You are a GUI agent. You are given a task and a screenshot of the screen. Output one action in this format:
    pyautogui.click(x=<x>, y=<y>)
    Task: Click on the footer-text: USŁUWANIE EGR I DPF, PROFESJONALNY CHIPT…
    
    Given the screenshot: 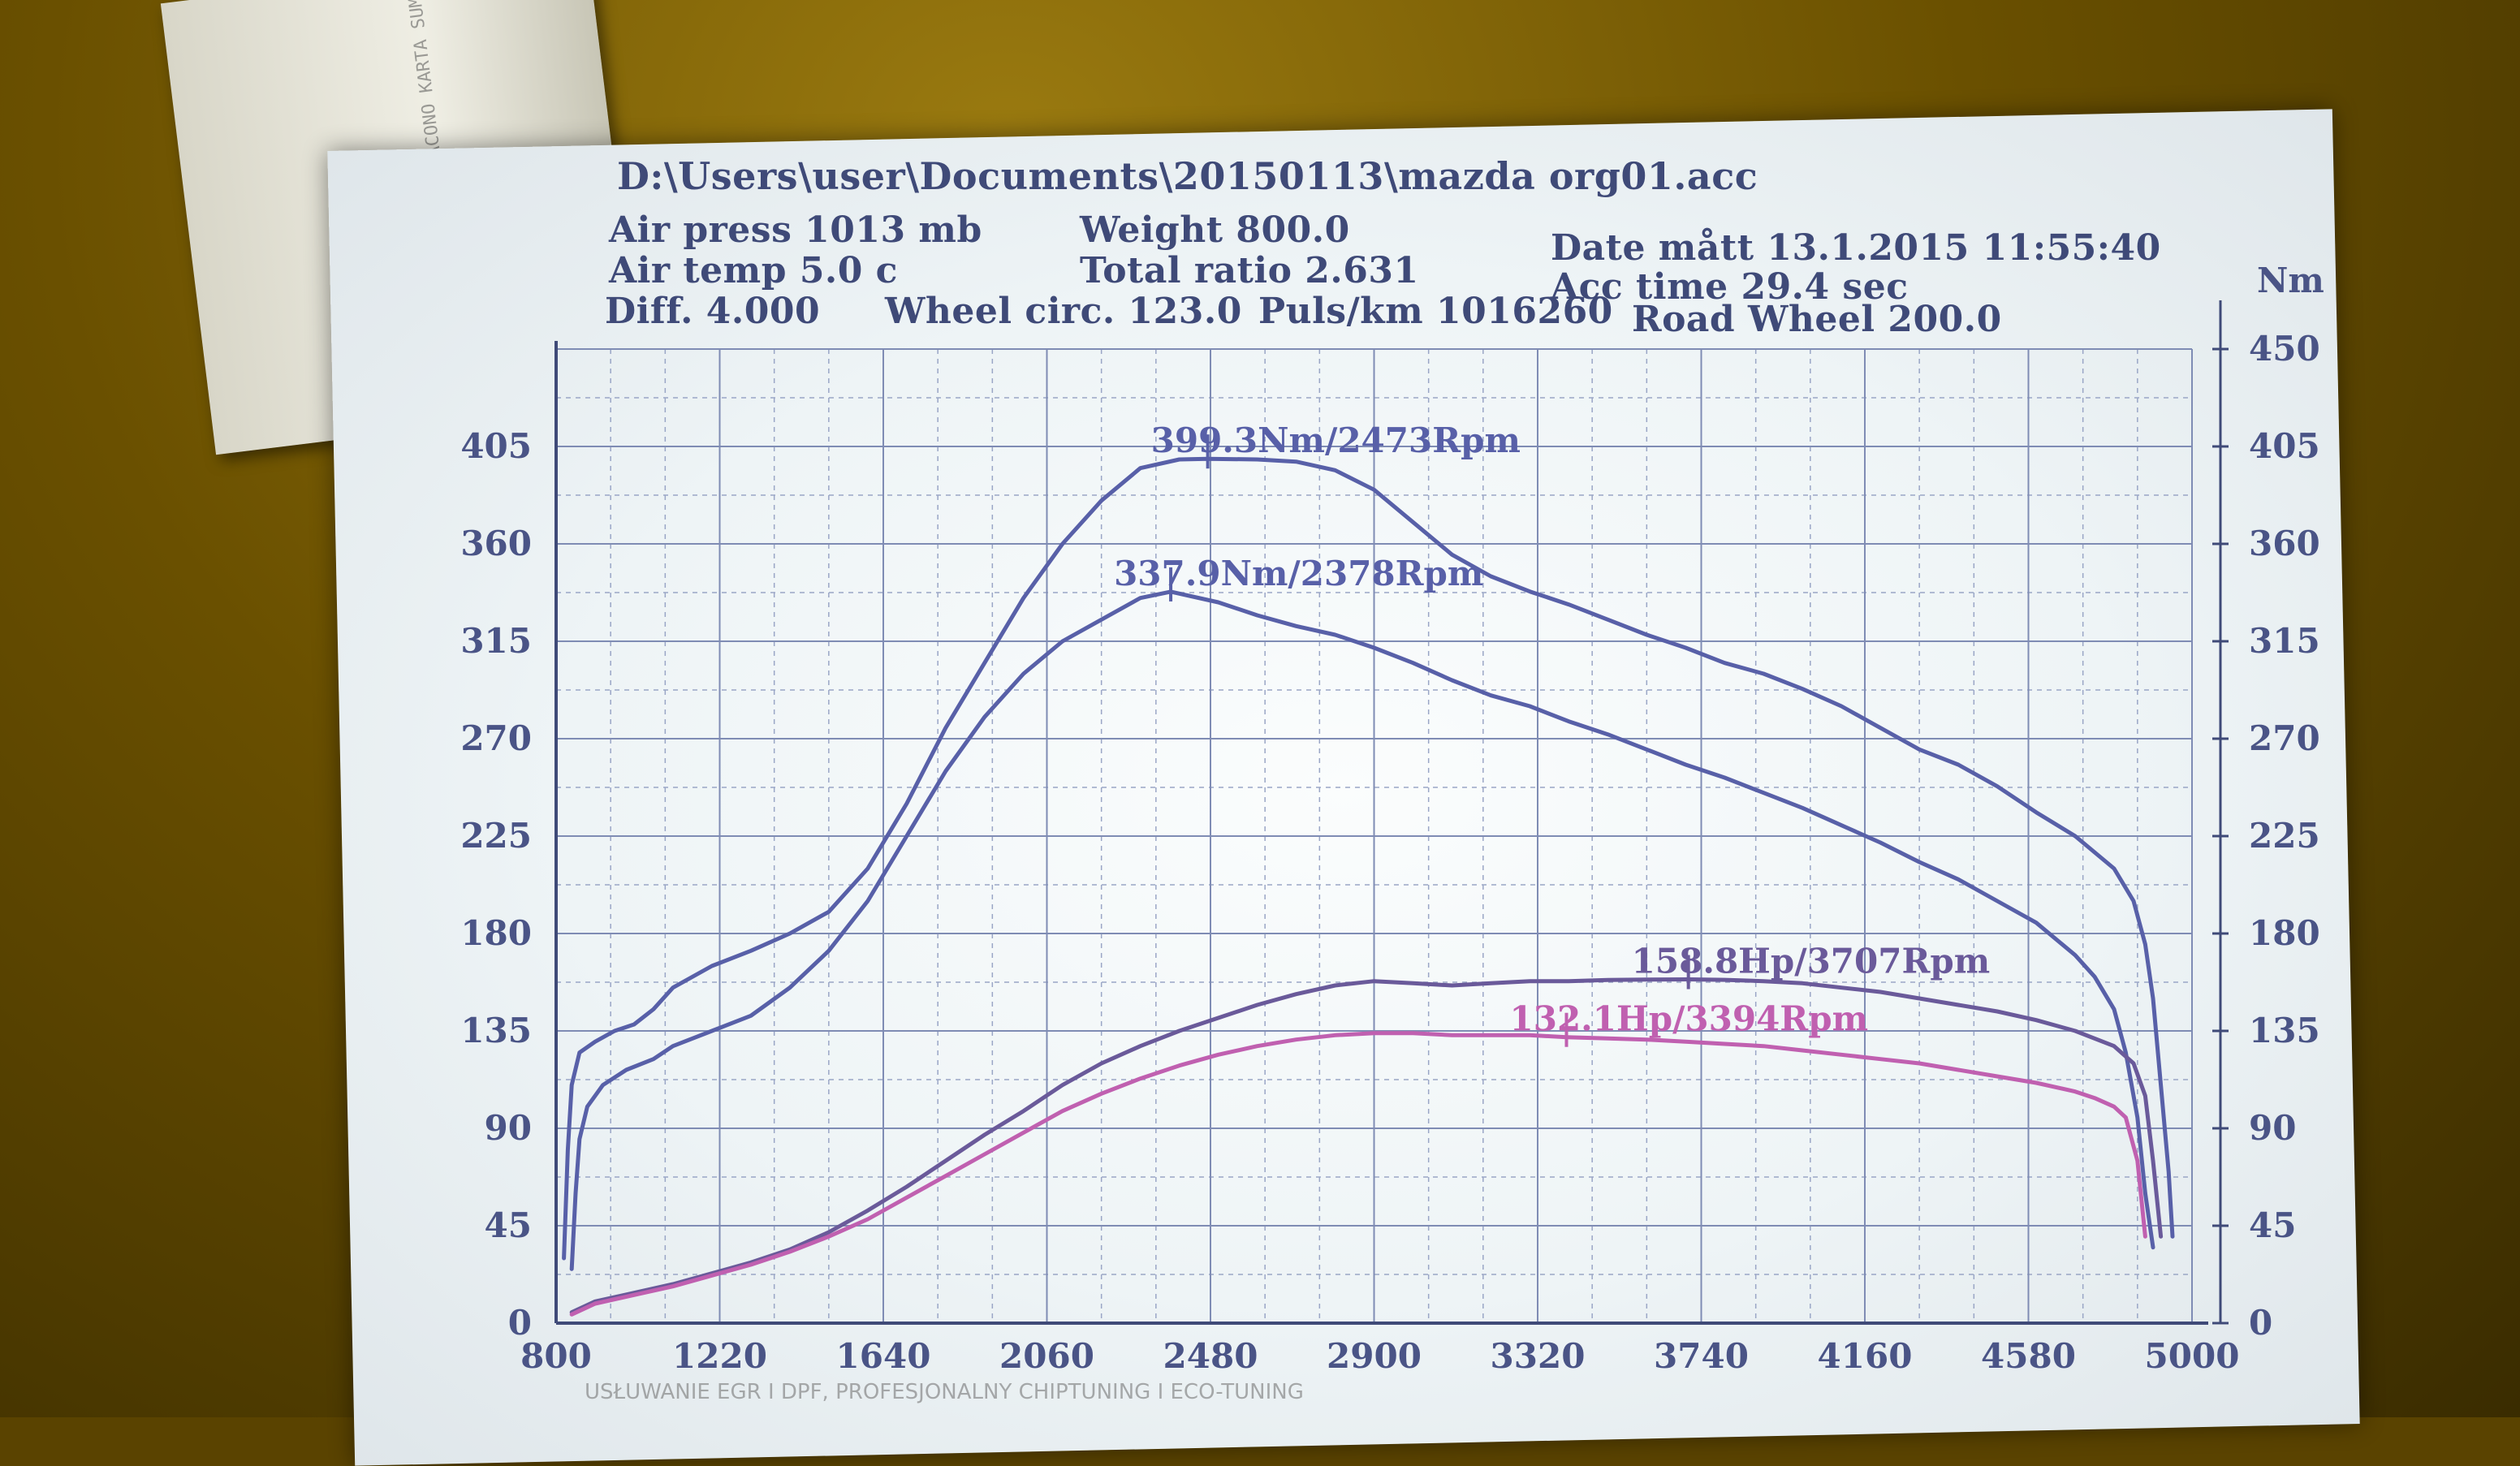 What is the action you would take?
    pyautogui.click(x=945, y=1392)
    